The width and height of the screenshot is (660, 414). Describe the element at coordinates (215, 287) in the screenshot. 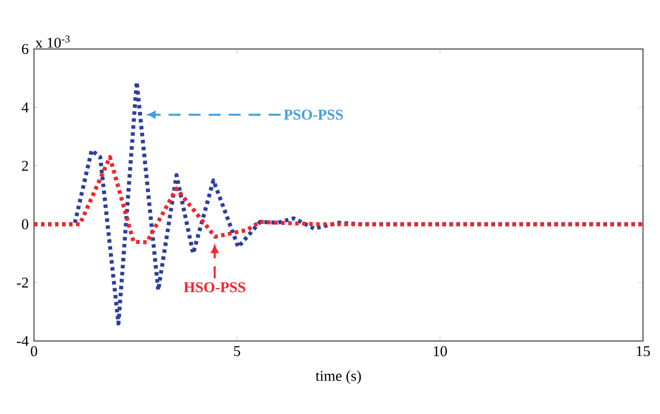

I see `annotation: HSO-PSS` at that location.